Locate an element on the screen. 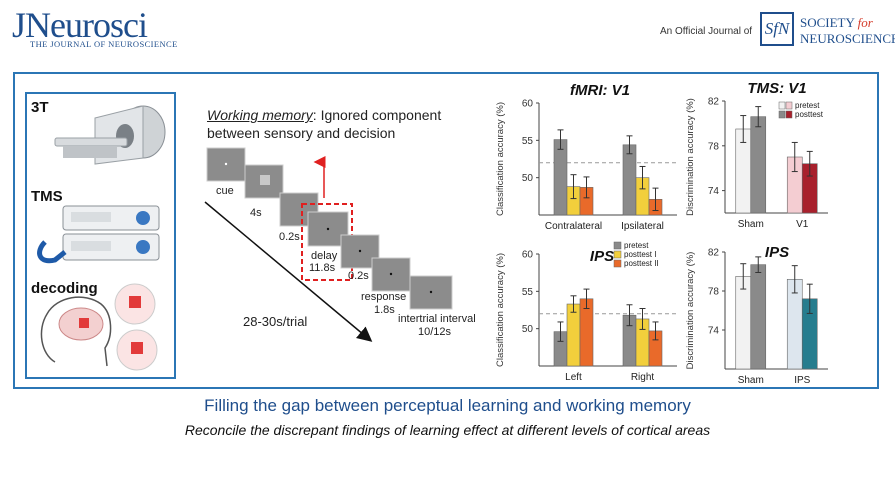 The image size is (895, 477). methods-panel is located at coordinates (100, 235).